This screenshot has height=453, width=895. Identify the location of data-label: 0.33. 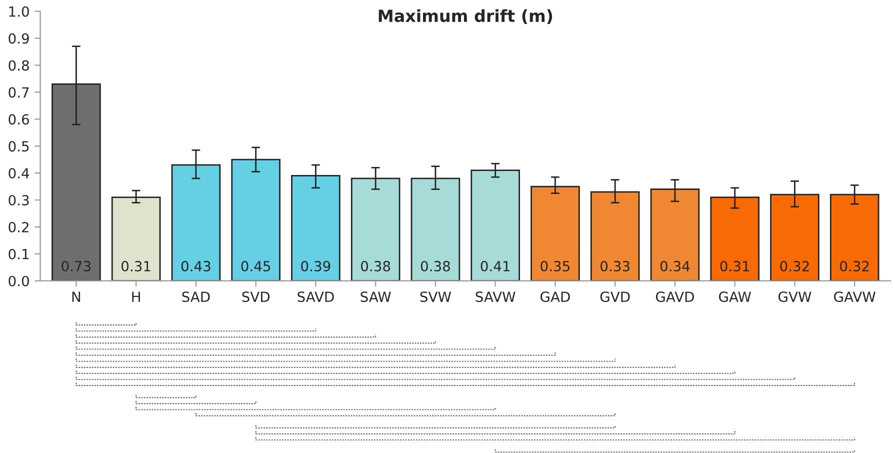
(615, 266).